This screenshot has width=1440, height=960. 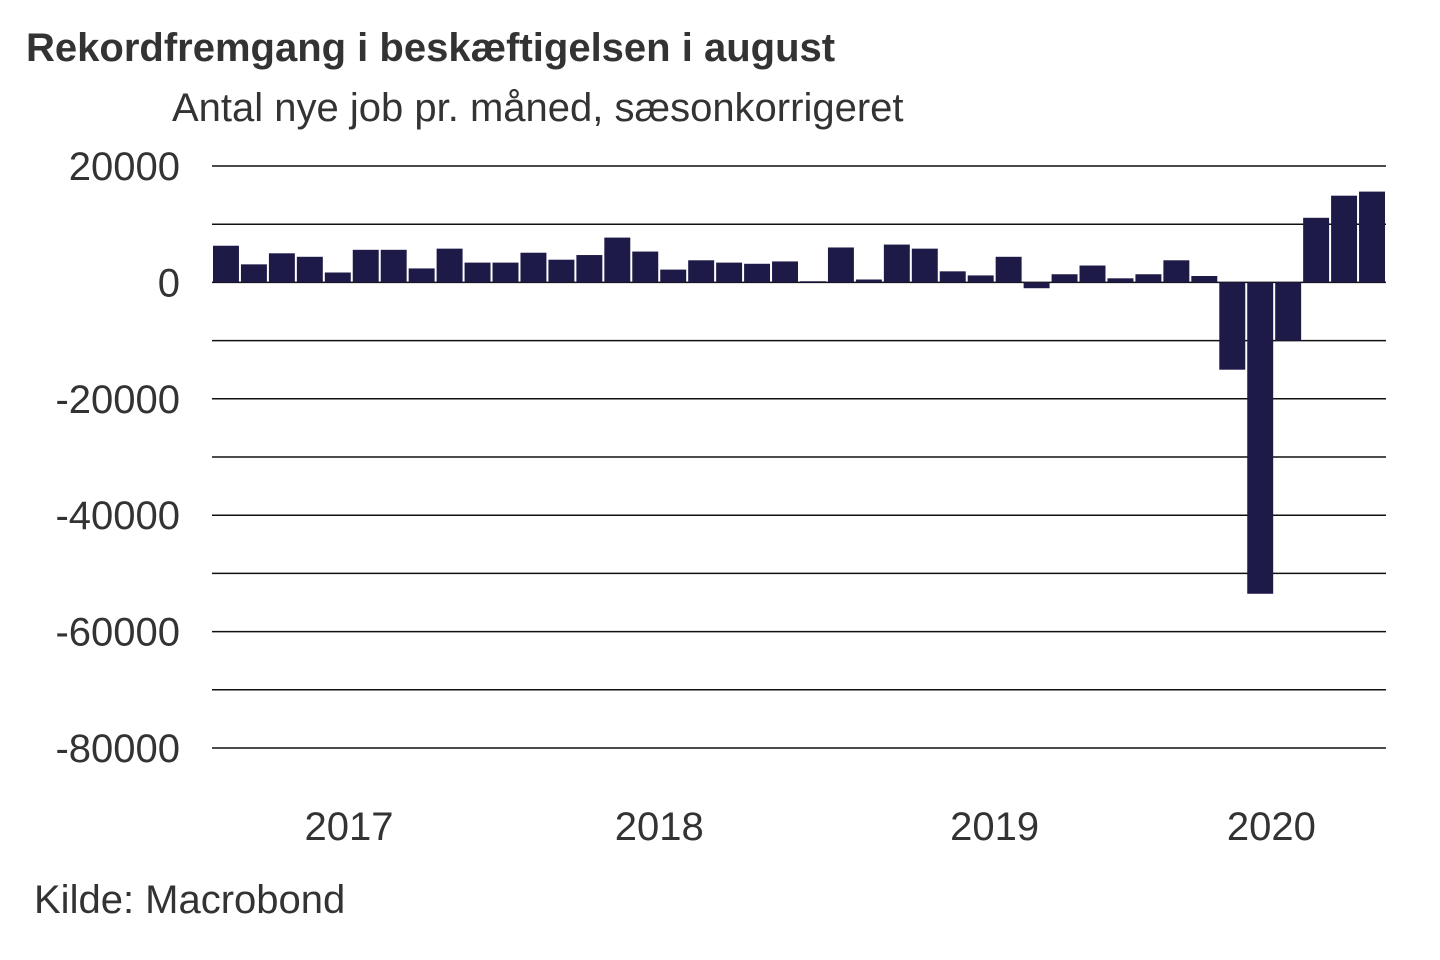 What do you see at coordinates (117, 516) in the screenshot?
I see `y-tick-label: -40000` at bounding box center [117, 516].